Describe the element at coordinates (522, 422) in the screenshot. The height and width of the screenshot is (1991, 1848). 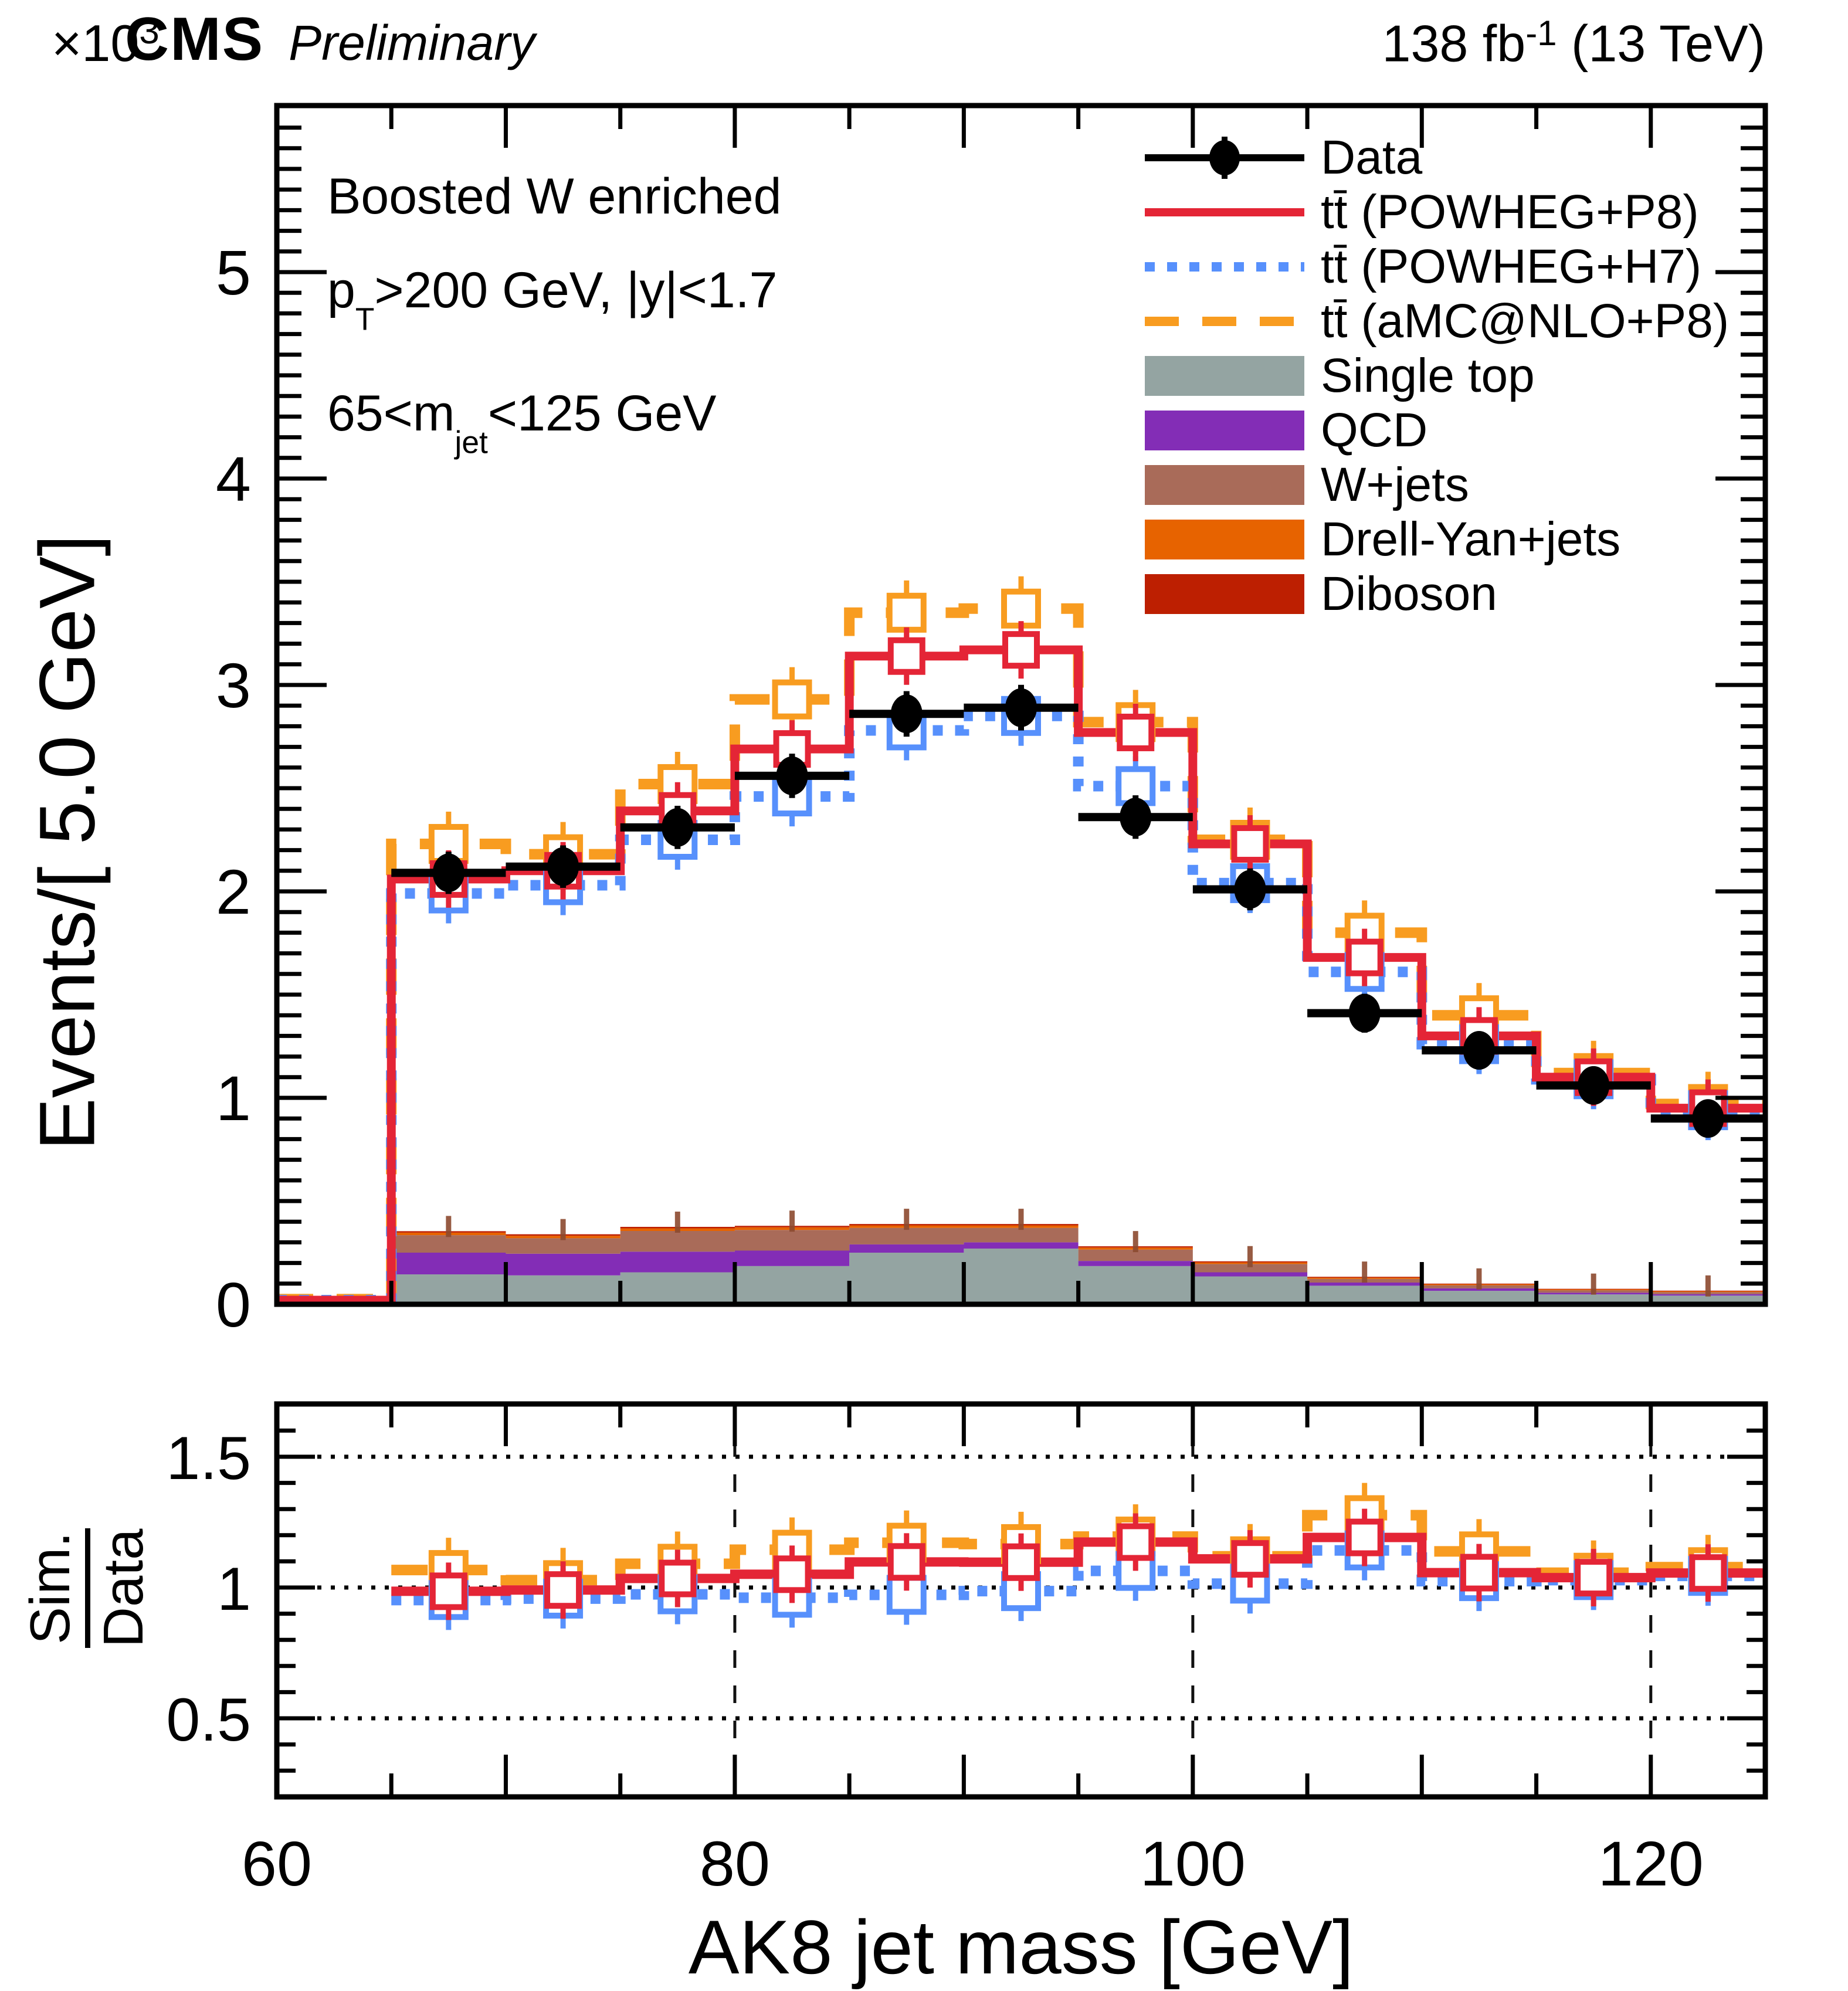
I see `annotation-mass-window: 65<mjet<125 GeV` at that location.